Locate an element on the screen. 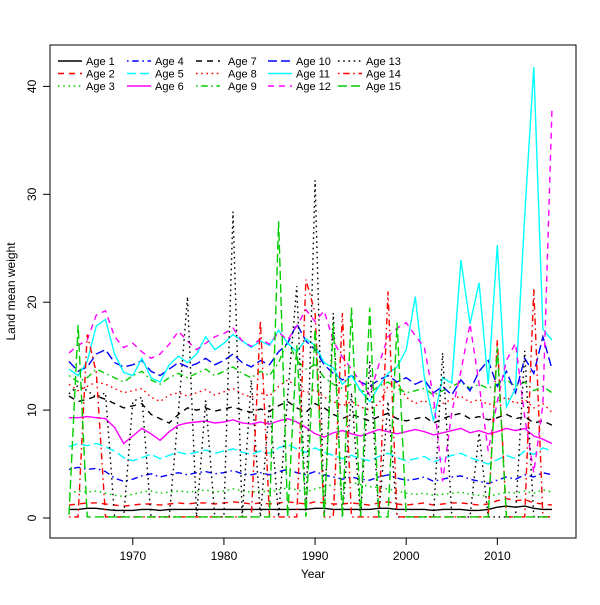 Image resolution: width=600 pixels, height=605 pixels. legend-label: Age 13 is located at coordinates (383, 62).